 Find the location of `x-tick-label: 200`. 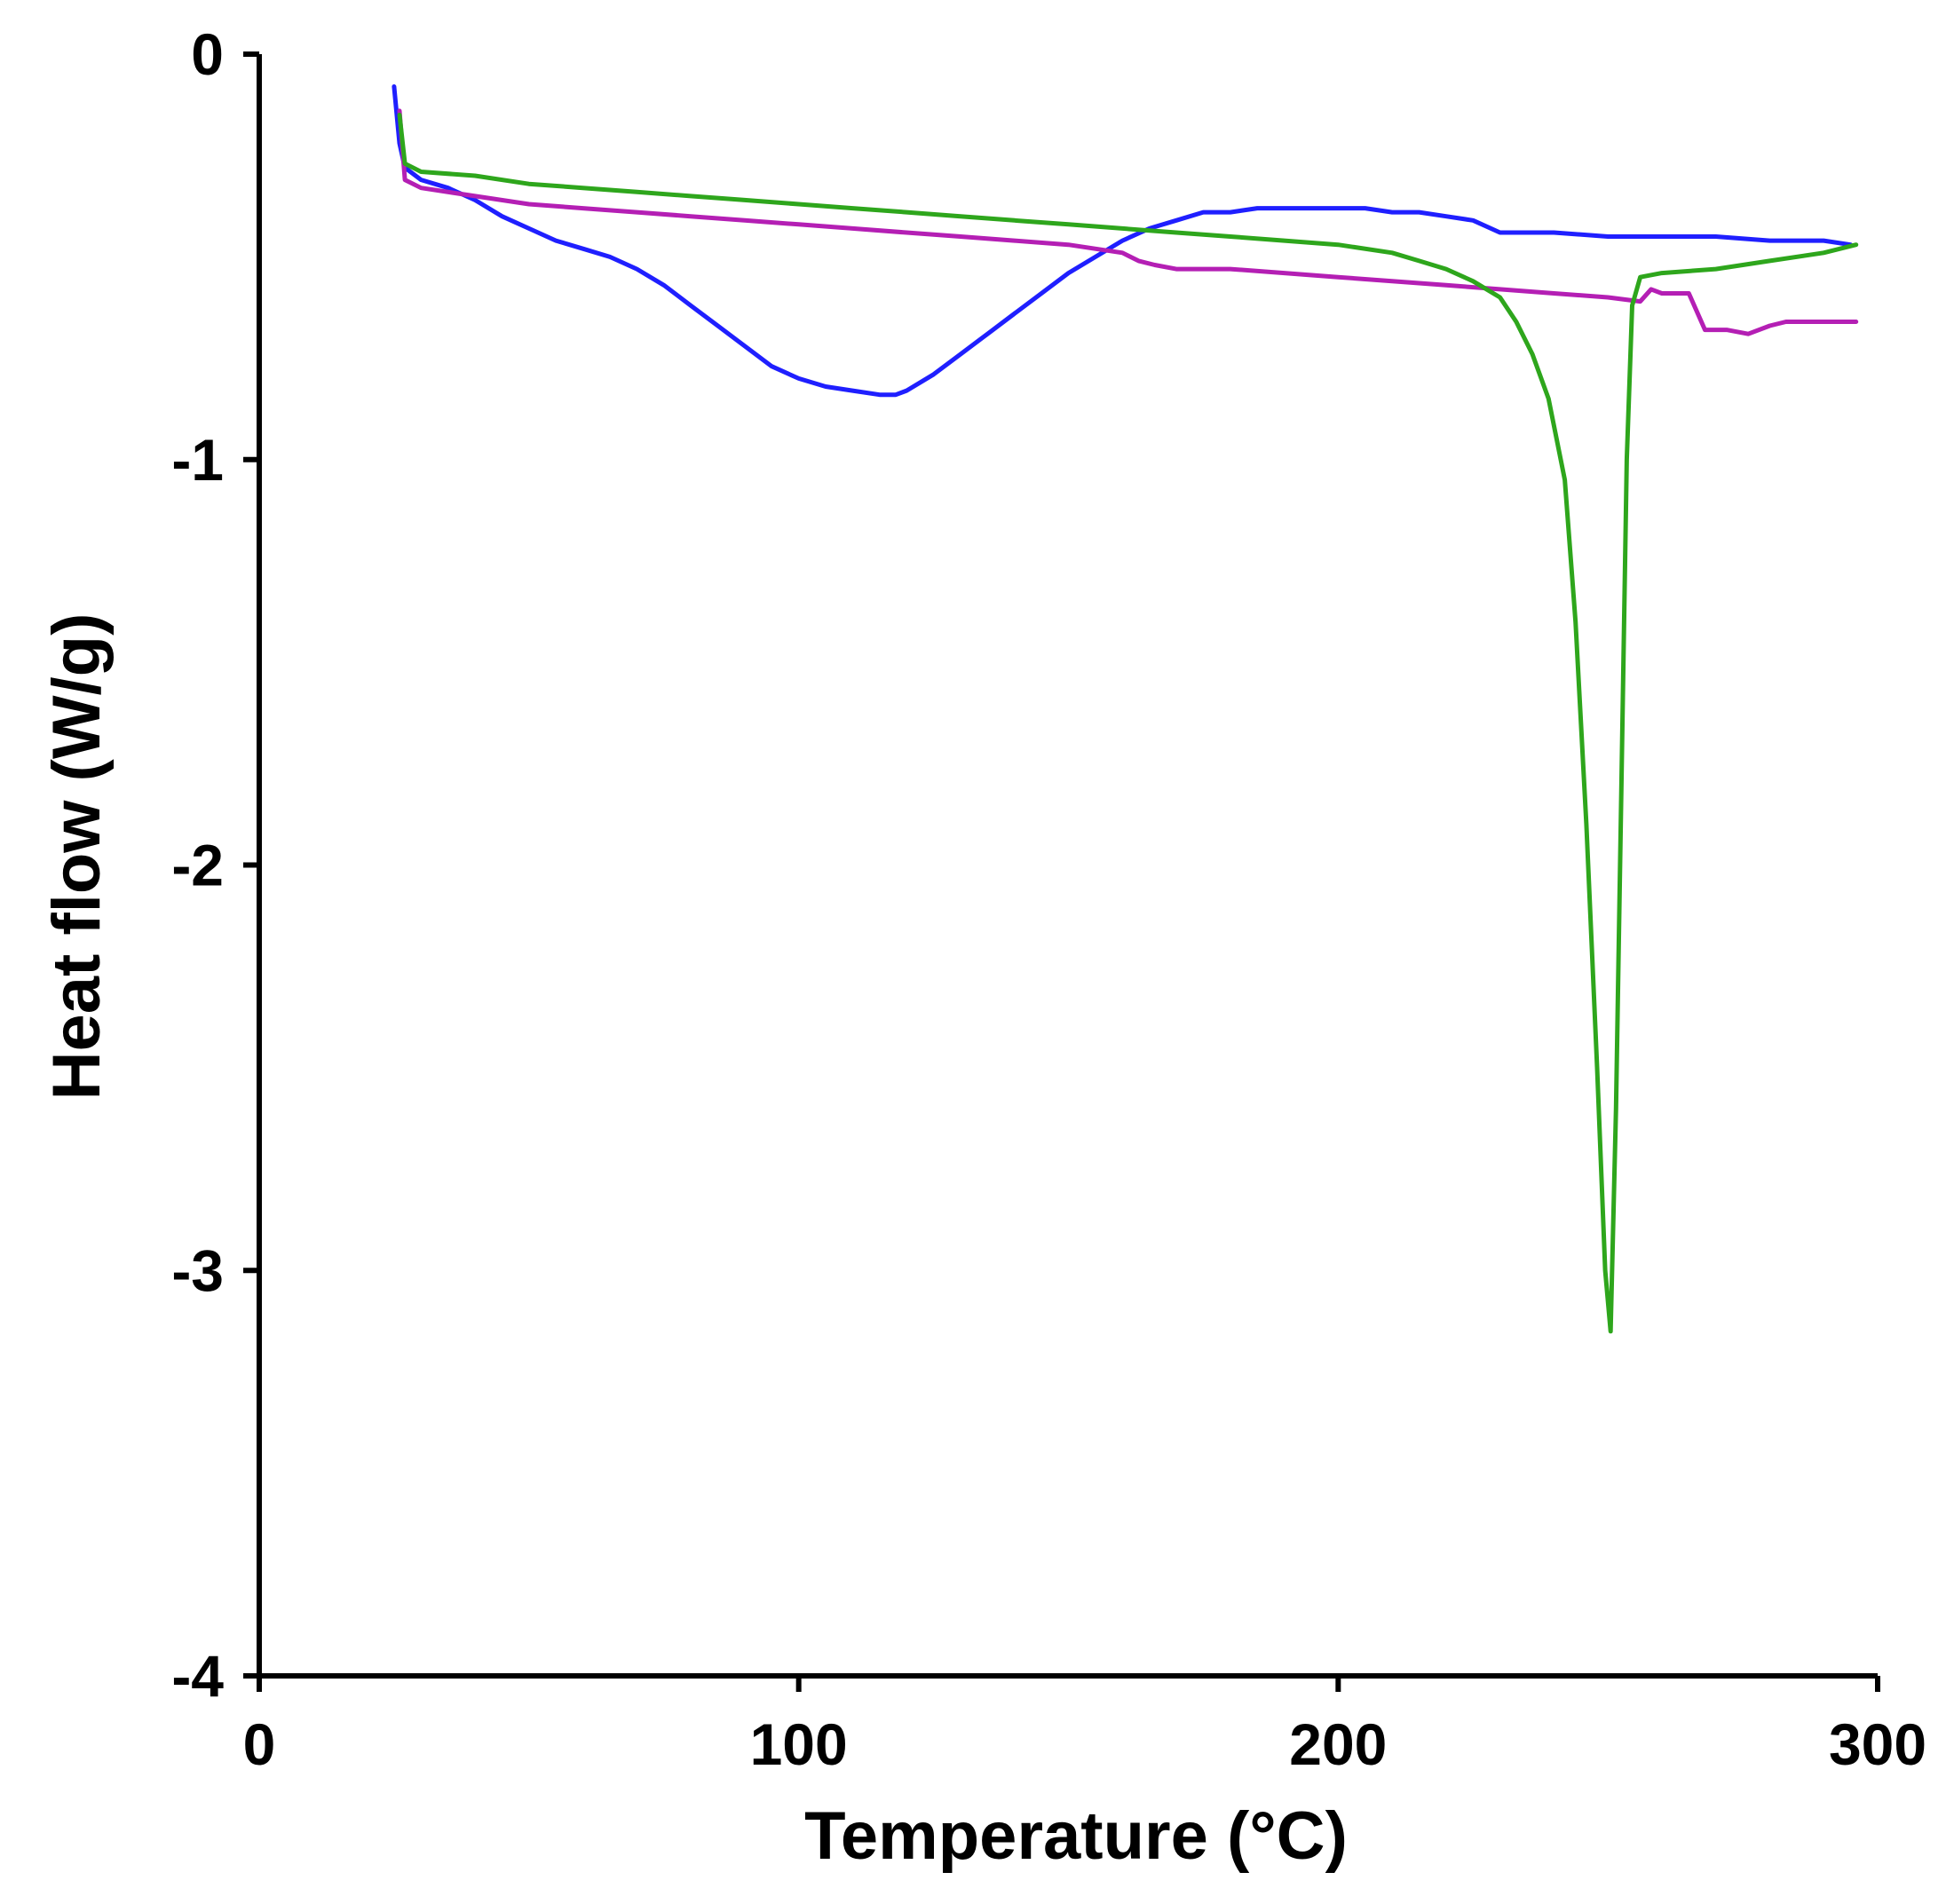

x-tick-label: 200 is located at coordinates (1338, 1744).